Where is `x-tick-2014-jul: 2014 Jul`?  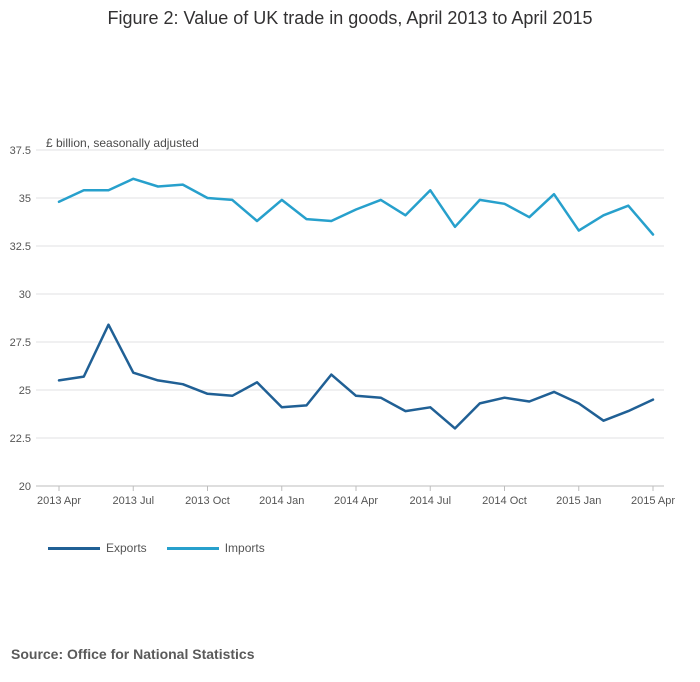 x-tick-2014-jul: 2014 Jul is located at coordinates (430, 501).